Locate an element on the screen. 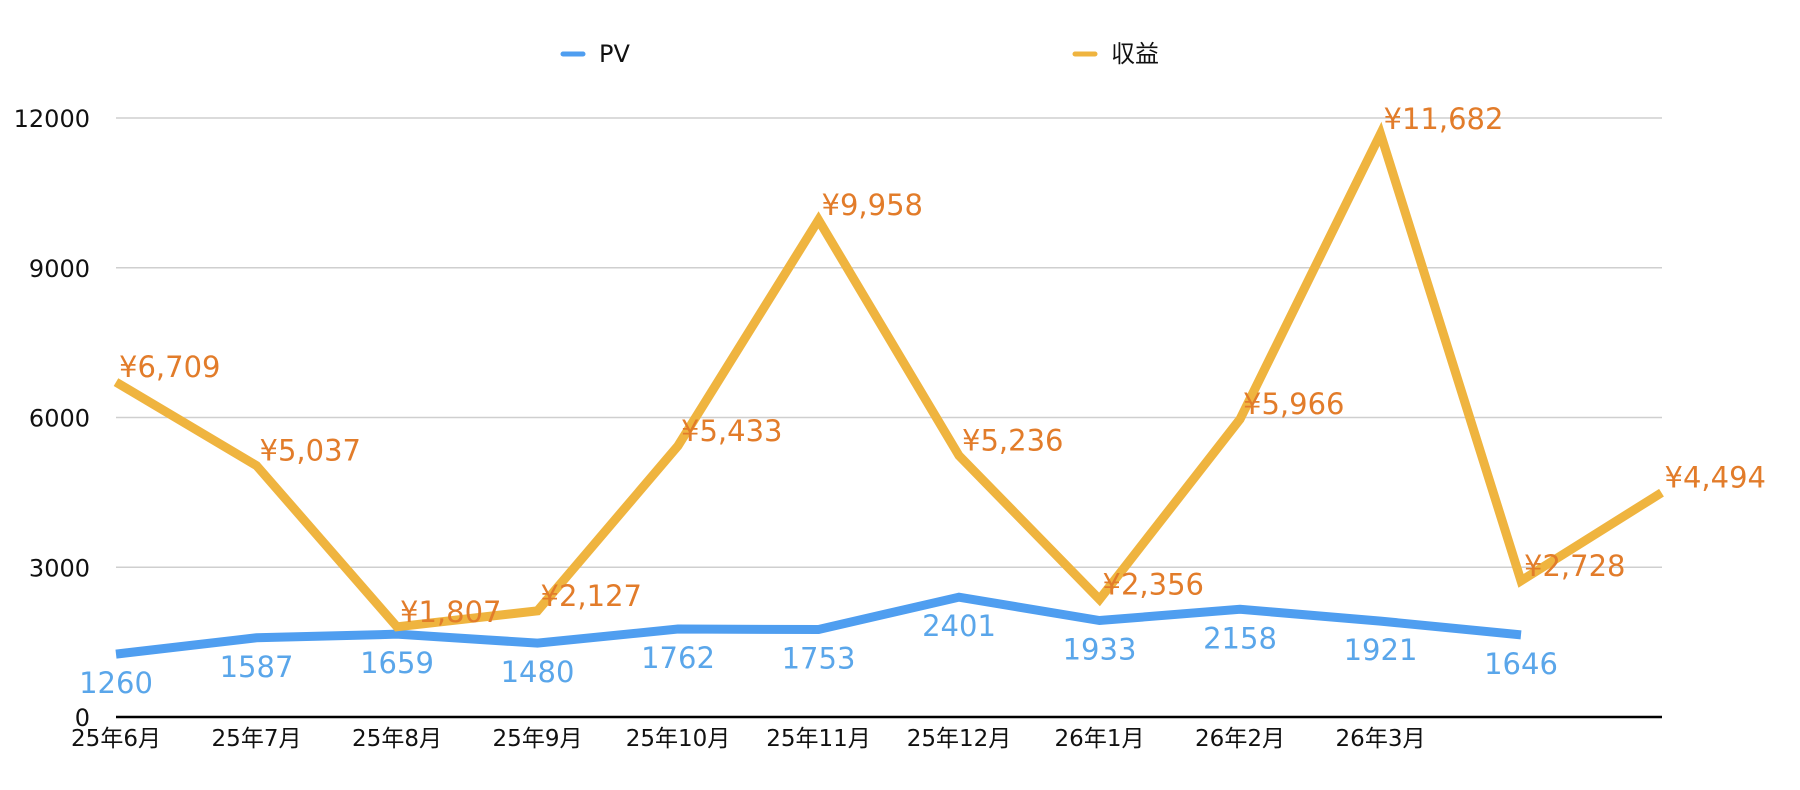  legend-label-1: 収益 is located at coordinates (1135, 54).